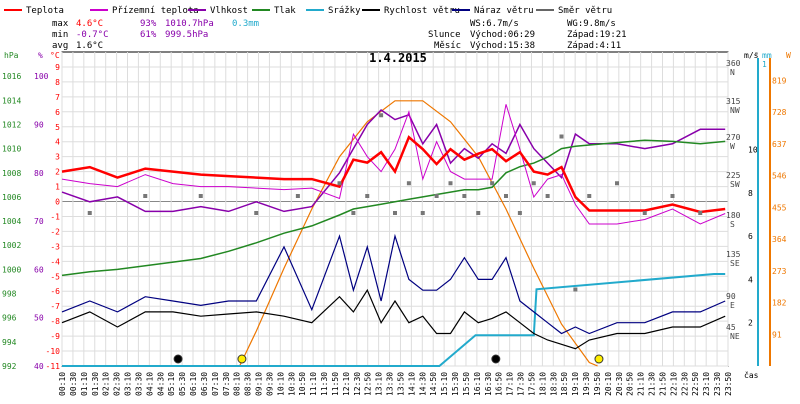 This screenshot has width=800, height=404. Describe the element at coordinates (259, 384) in the screenshot. I see `x-tick-label: 09:10` at that location.